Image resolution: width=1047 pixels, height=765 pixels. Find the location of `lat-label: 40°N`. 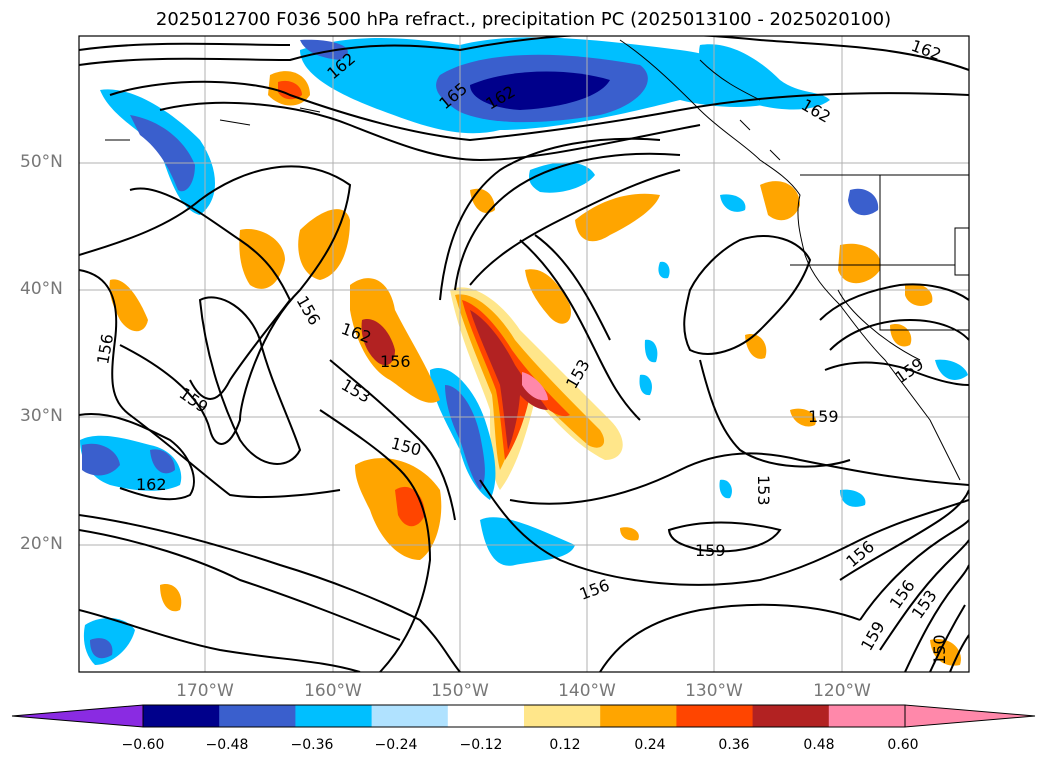

lat-label: 40°N is located at coordinates (41, 289).